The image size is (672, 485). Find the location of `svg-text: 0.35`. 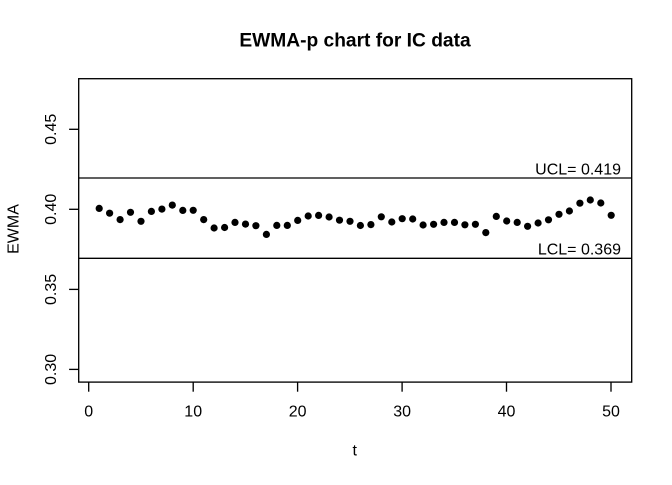

svg-text: 0.35 is located at coordinates (51, 289).